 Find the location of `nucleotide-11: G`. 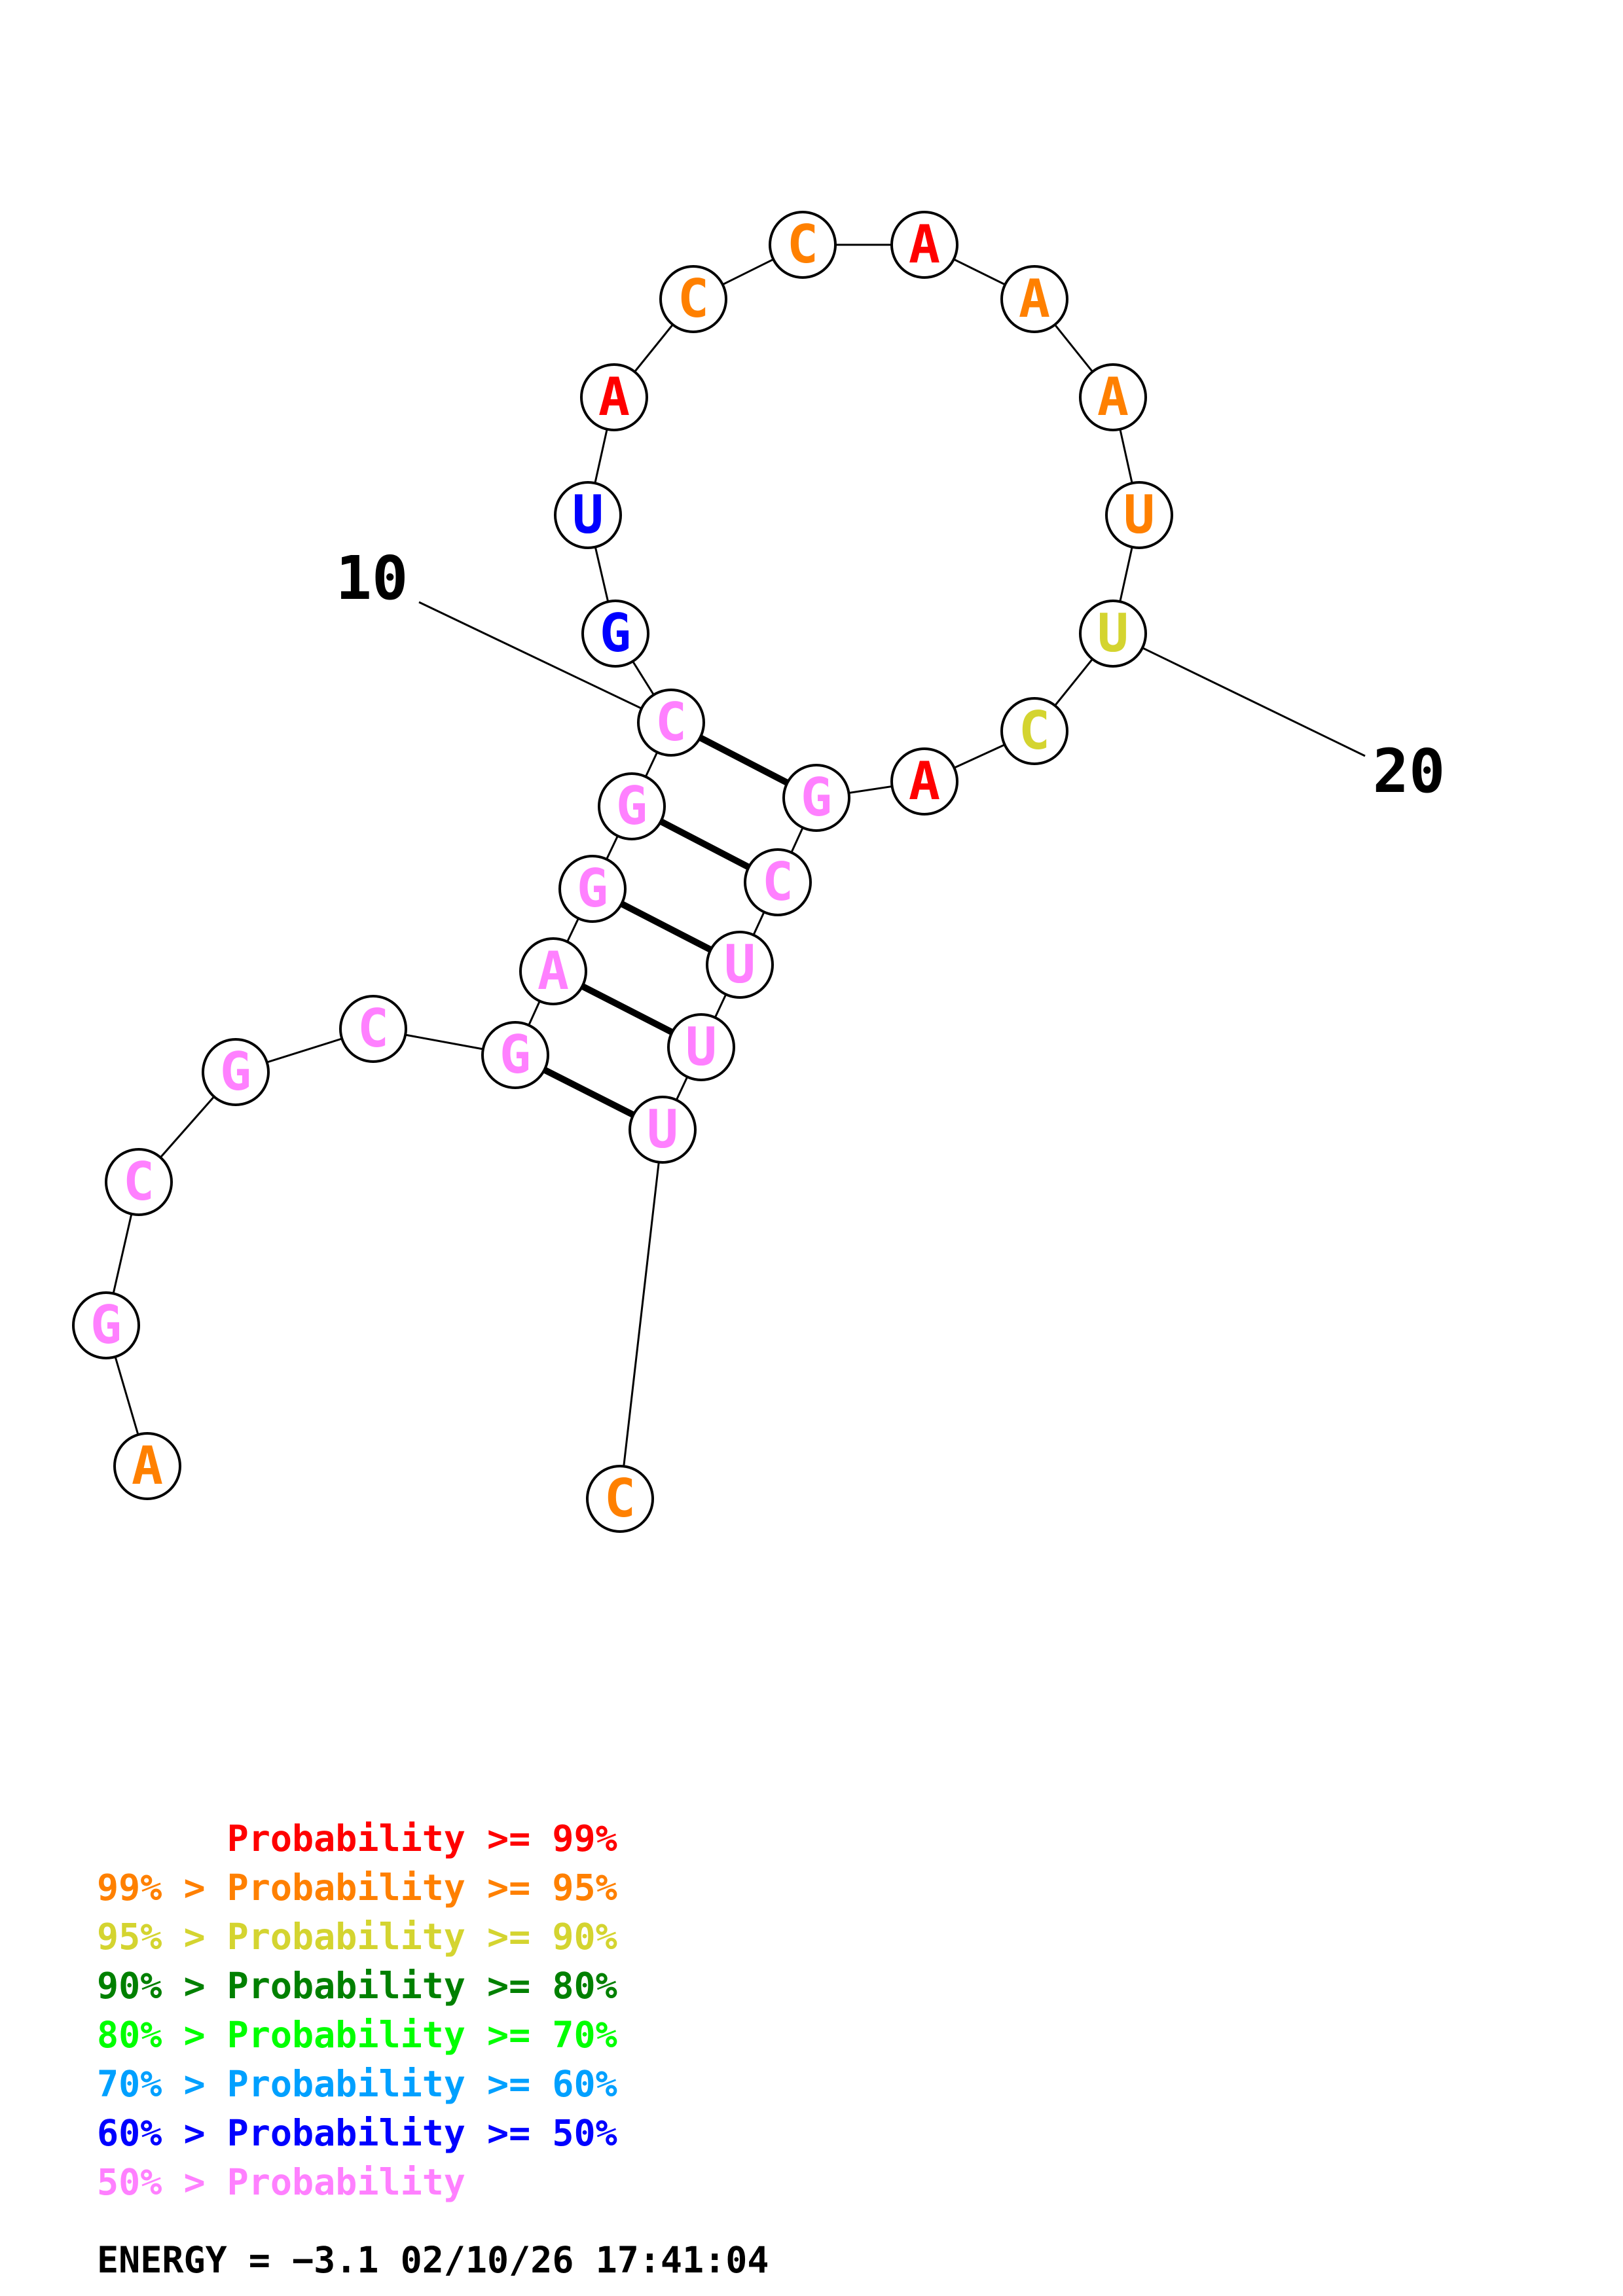

nucleotide-11: G is located at coordinates (615, 634).